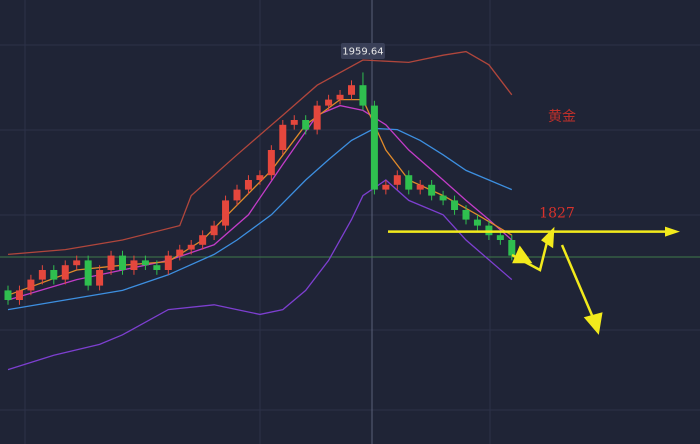  What do you see at coordinates (672, 231) in the screenshot?
I see `level-arrowhead` at bounding box center [672, 231].